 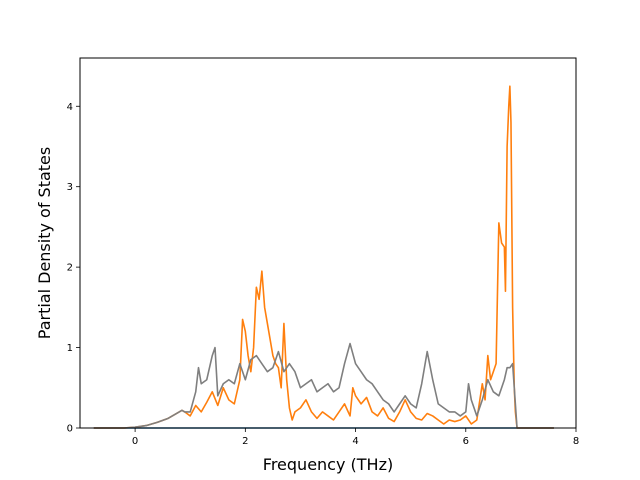 I want to click on y-tick-label: 2, so click(x=70, y=268).